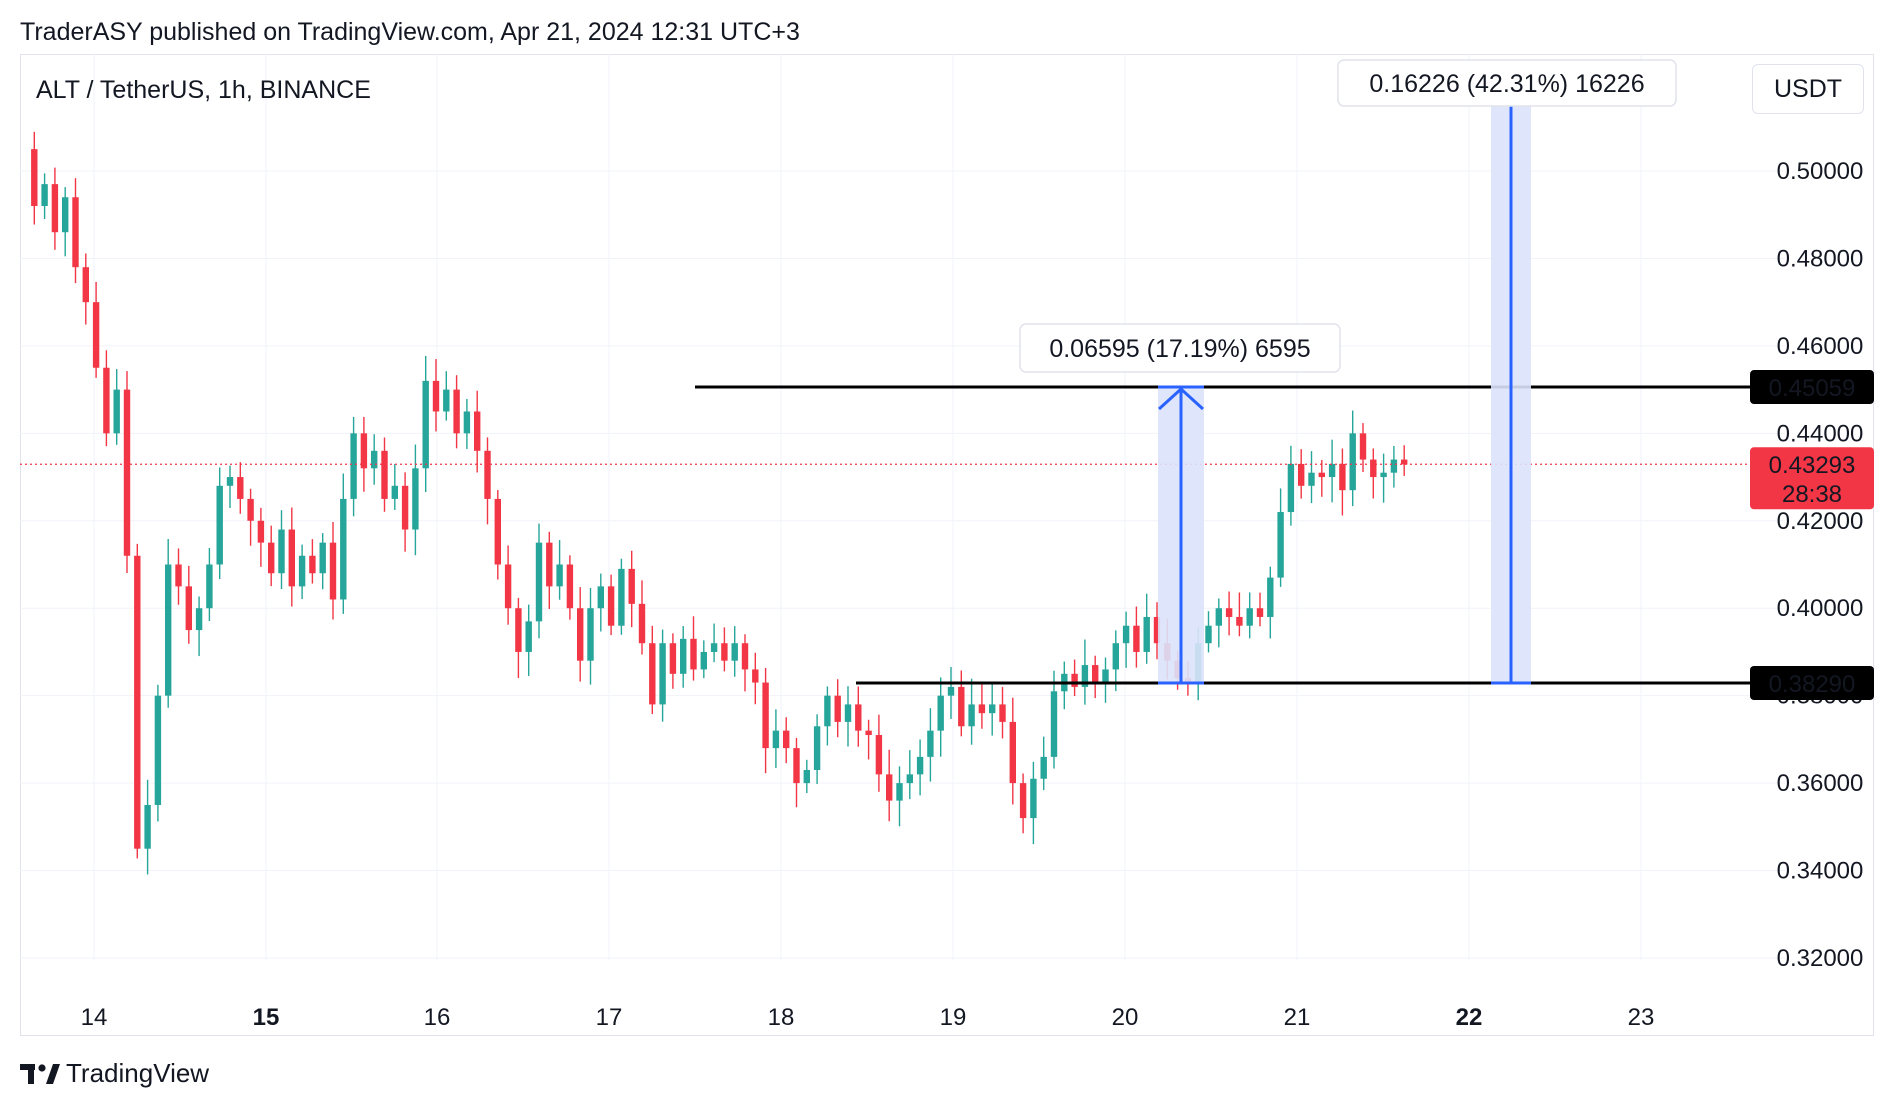  Describe the element at coordinates (1179, 349) in the screenshot. I see `measure-label: 0.06595 (17.19%) 6595` at that location.